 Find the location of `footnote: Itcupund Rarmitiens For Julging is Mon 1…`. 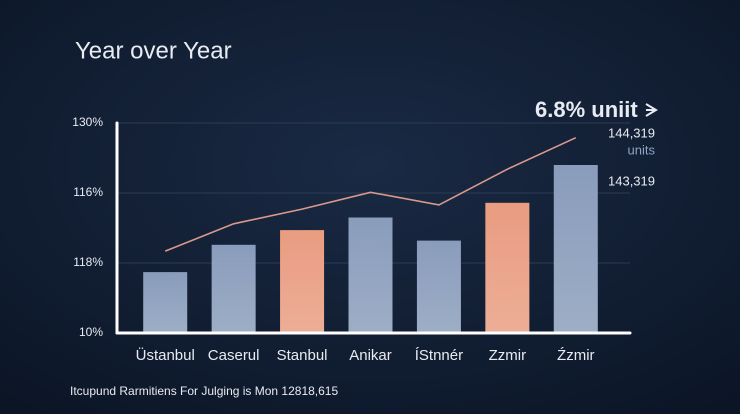

footnote: Itcupund Rarmitiens For Julging is Mon 1… is located at coordinates (204, 391).